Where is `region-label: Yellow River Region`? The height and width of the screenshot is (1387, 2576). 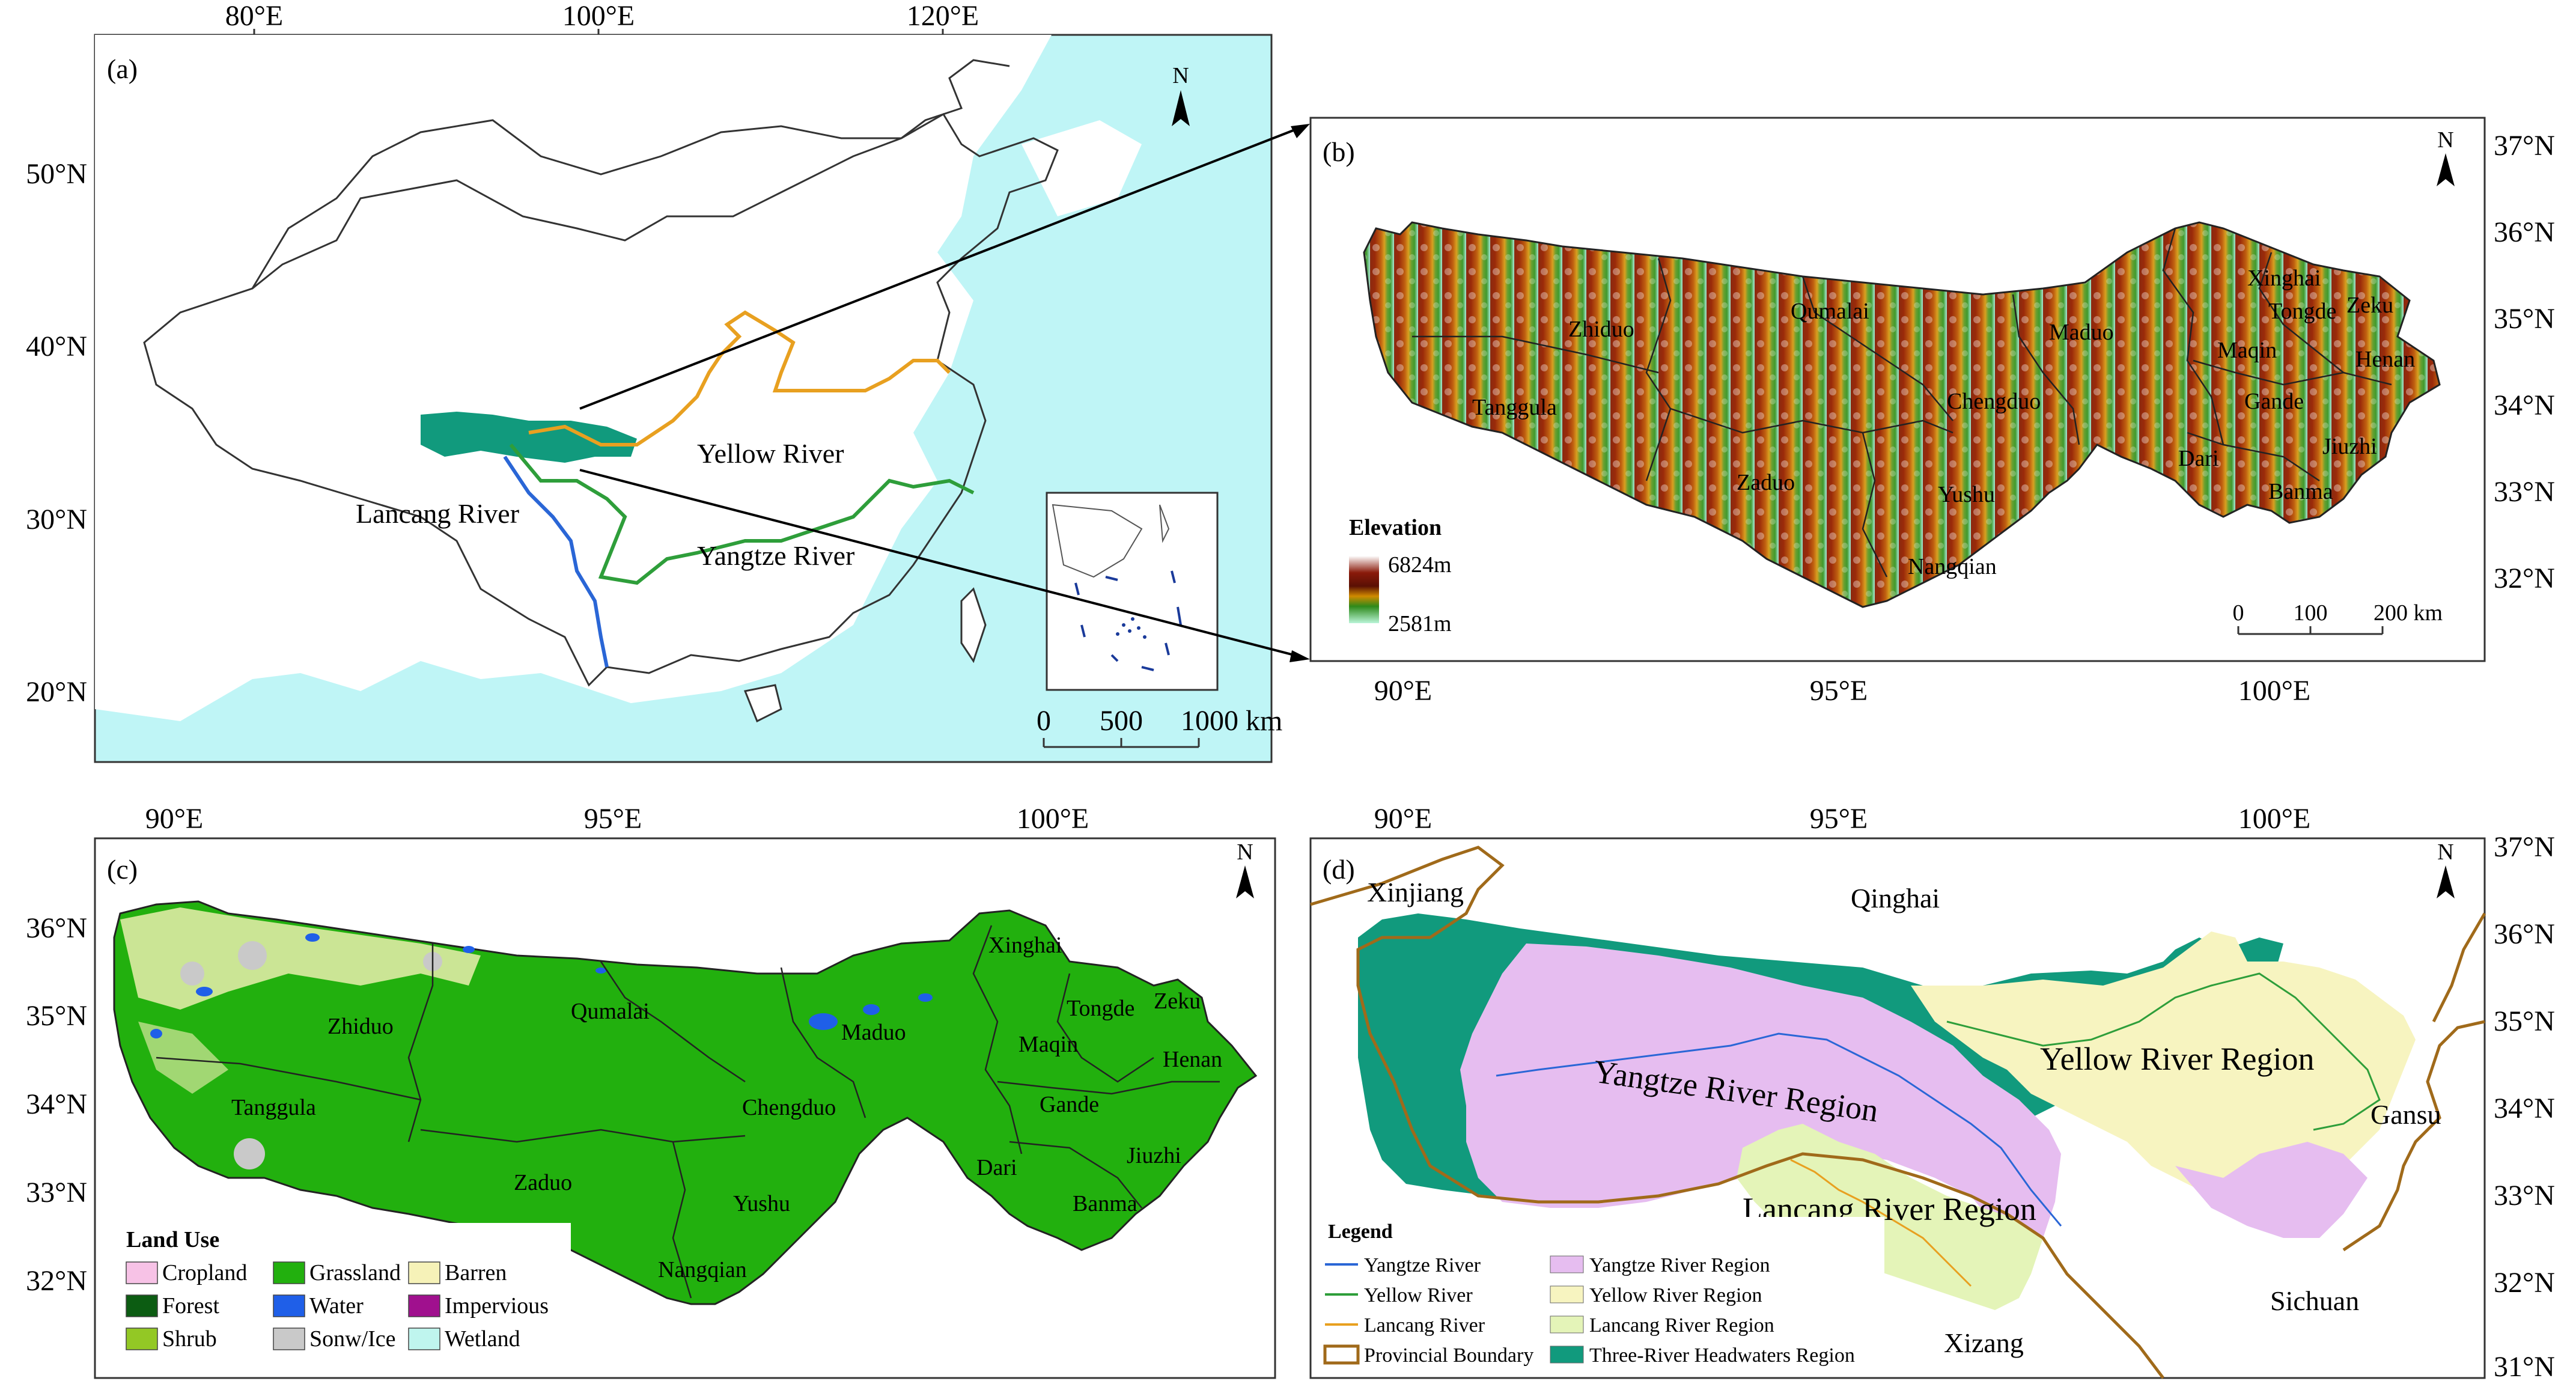 region-label: Yellow River Region is located at coordinates (2177, 1059).